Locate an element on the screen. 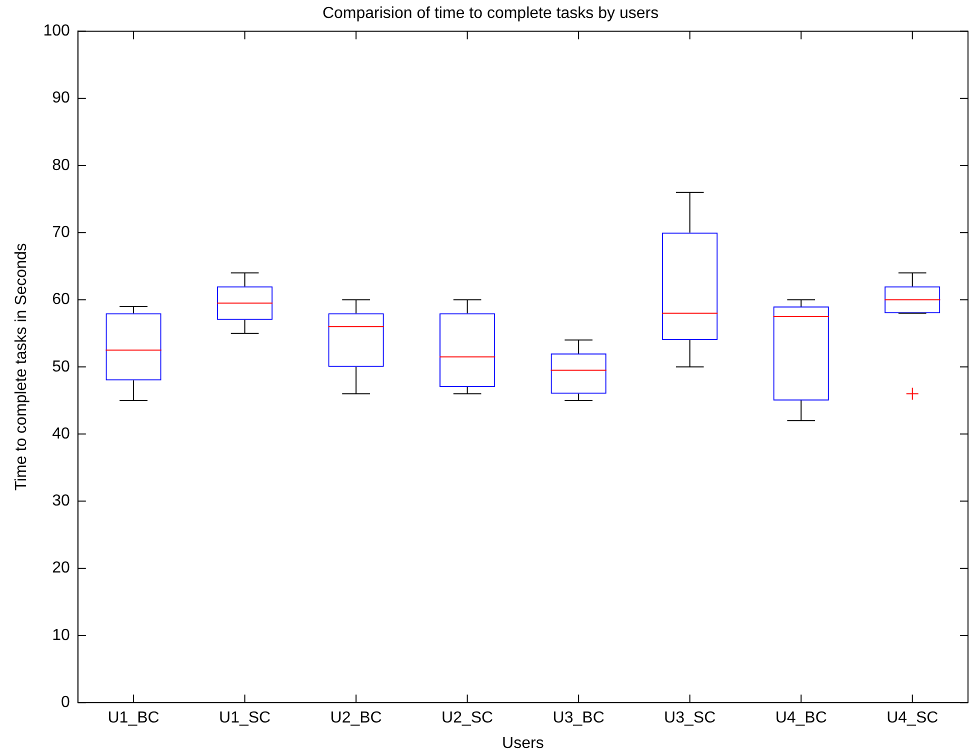 The width and height of the screenshot is (975, 753). x-tick-label: U3_SC is located at coordinates (690, 718).